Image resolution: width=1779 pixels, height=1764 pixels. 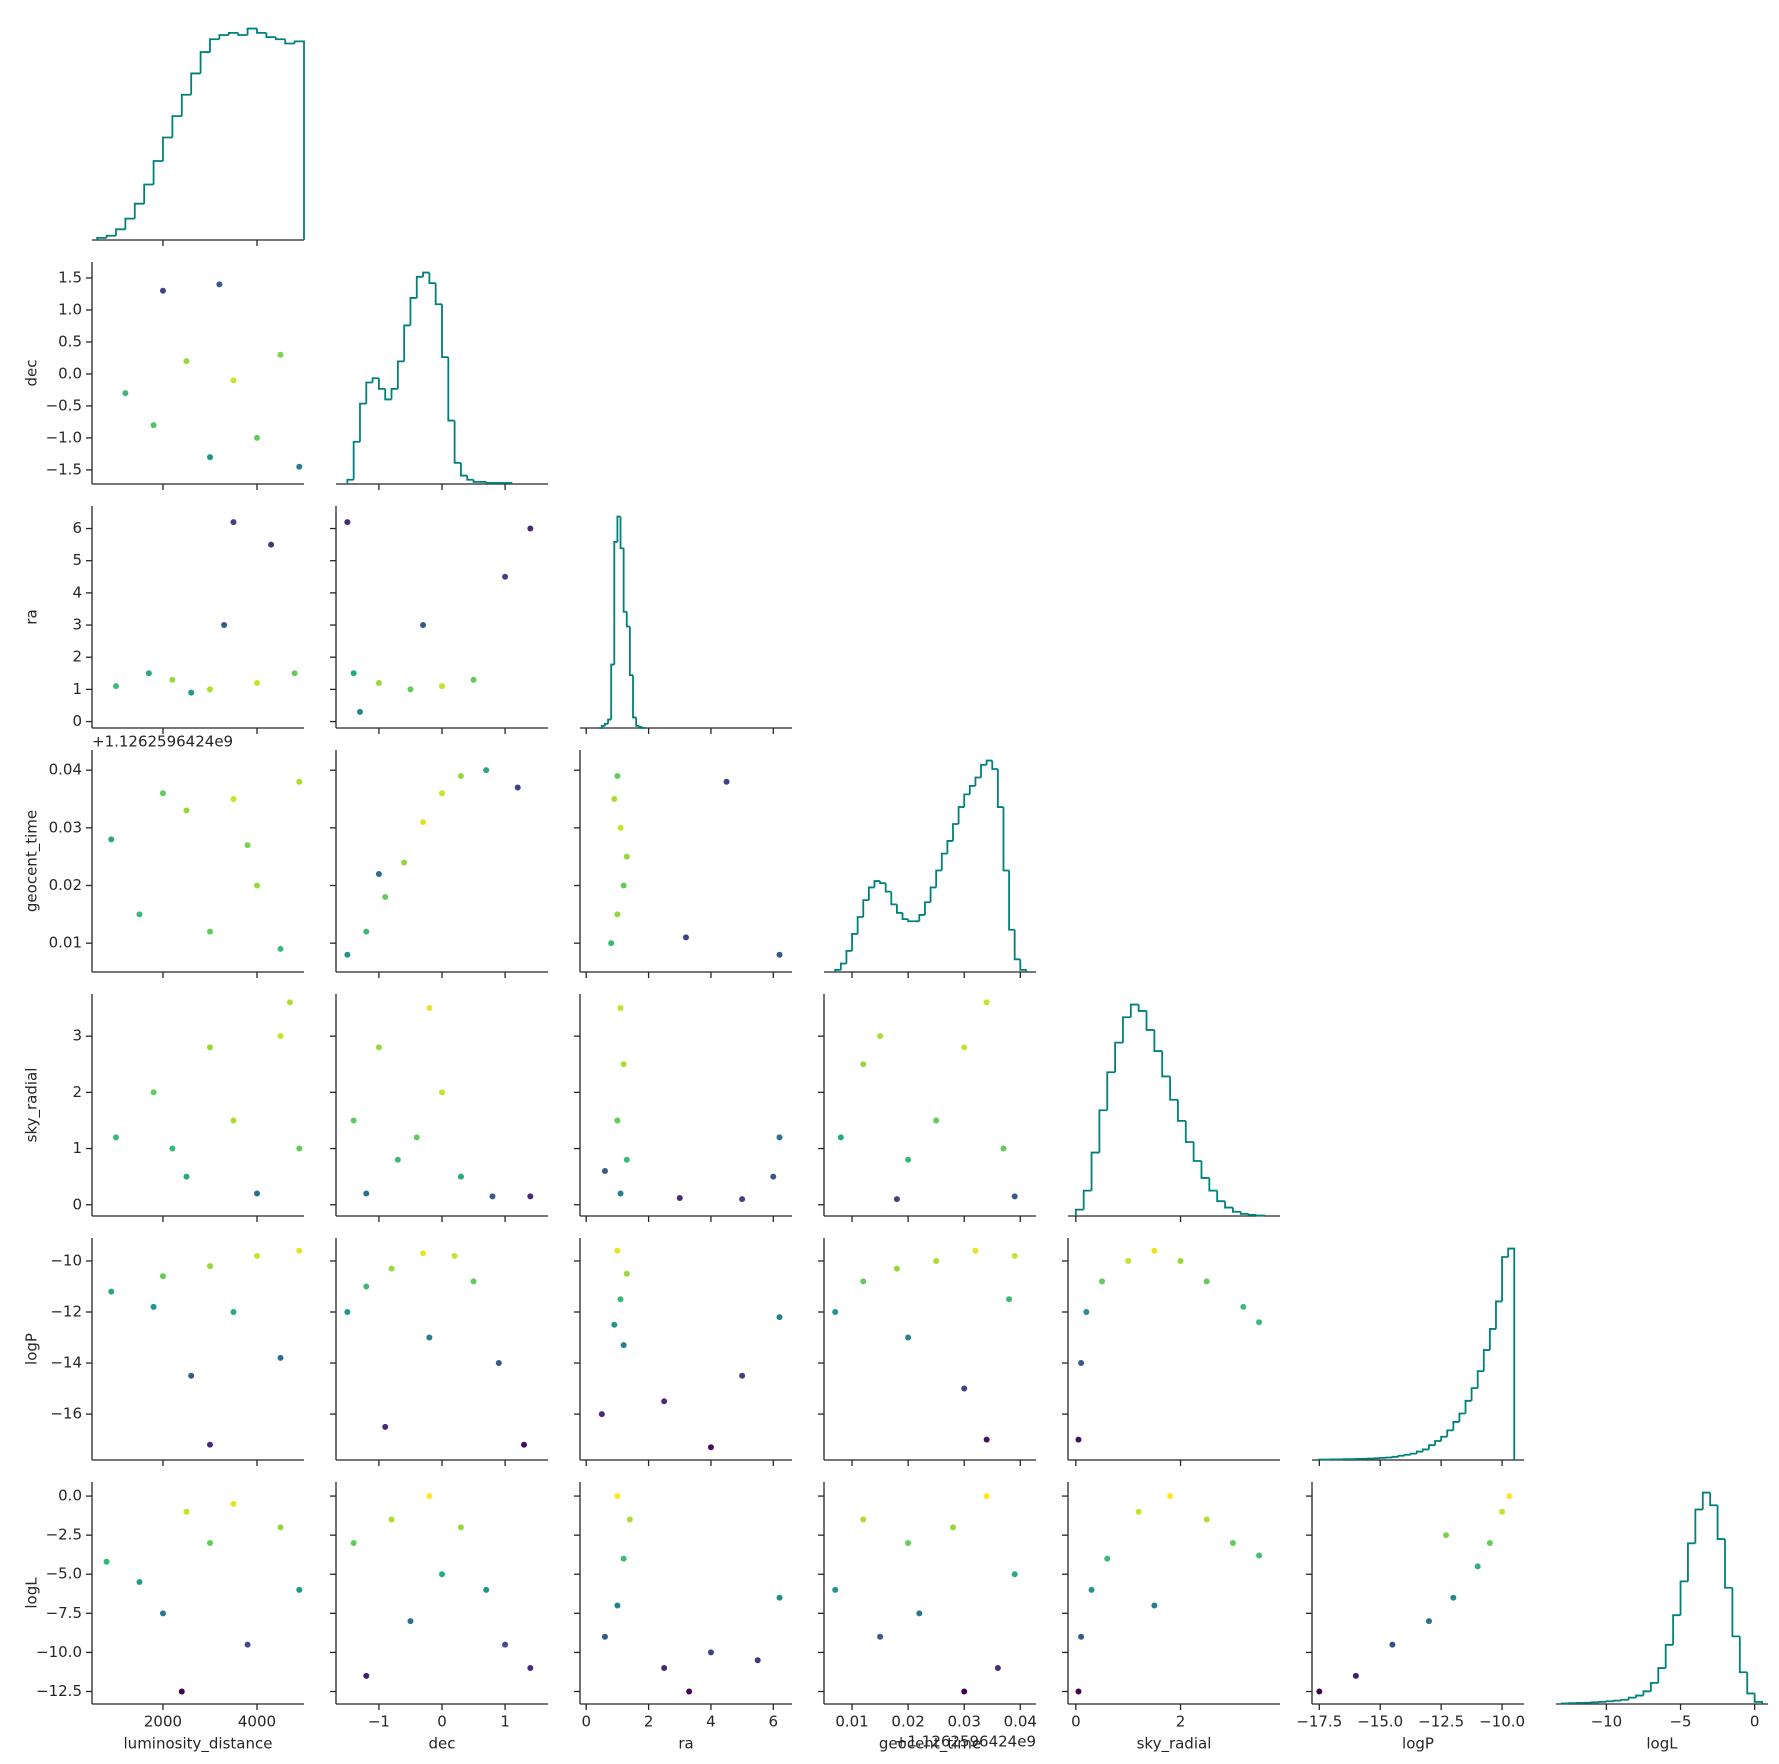 I want to click on y-tick-label: −5.0, so click(x=64, y=1574).